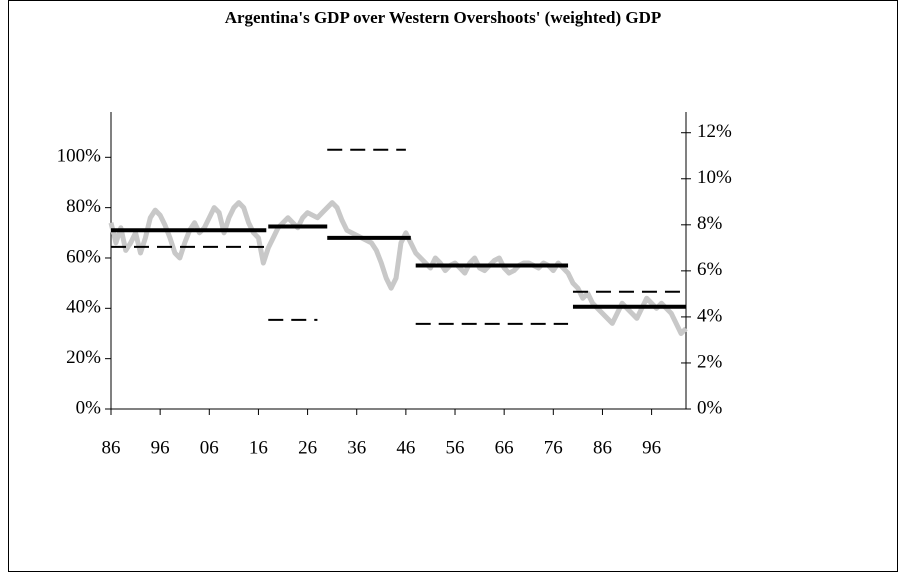 The image size is (899, 573). I want to click on x-tick-label: 16, so click(258, 447).